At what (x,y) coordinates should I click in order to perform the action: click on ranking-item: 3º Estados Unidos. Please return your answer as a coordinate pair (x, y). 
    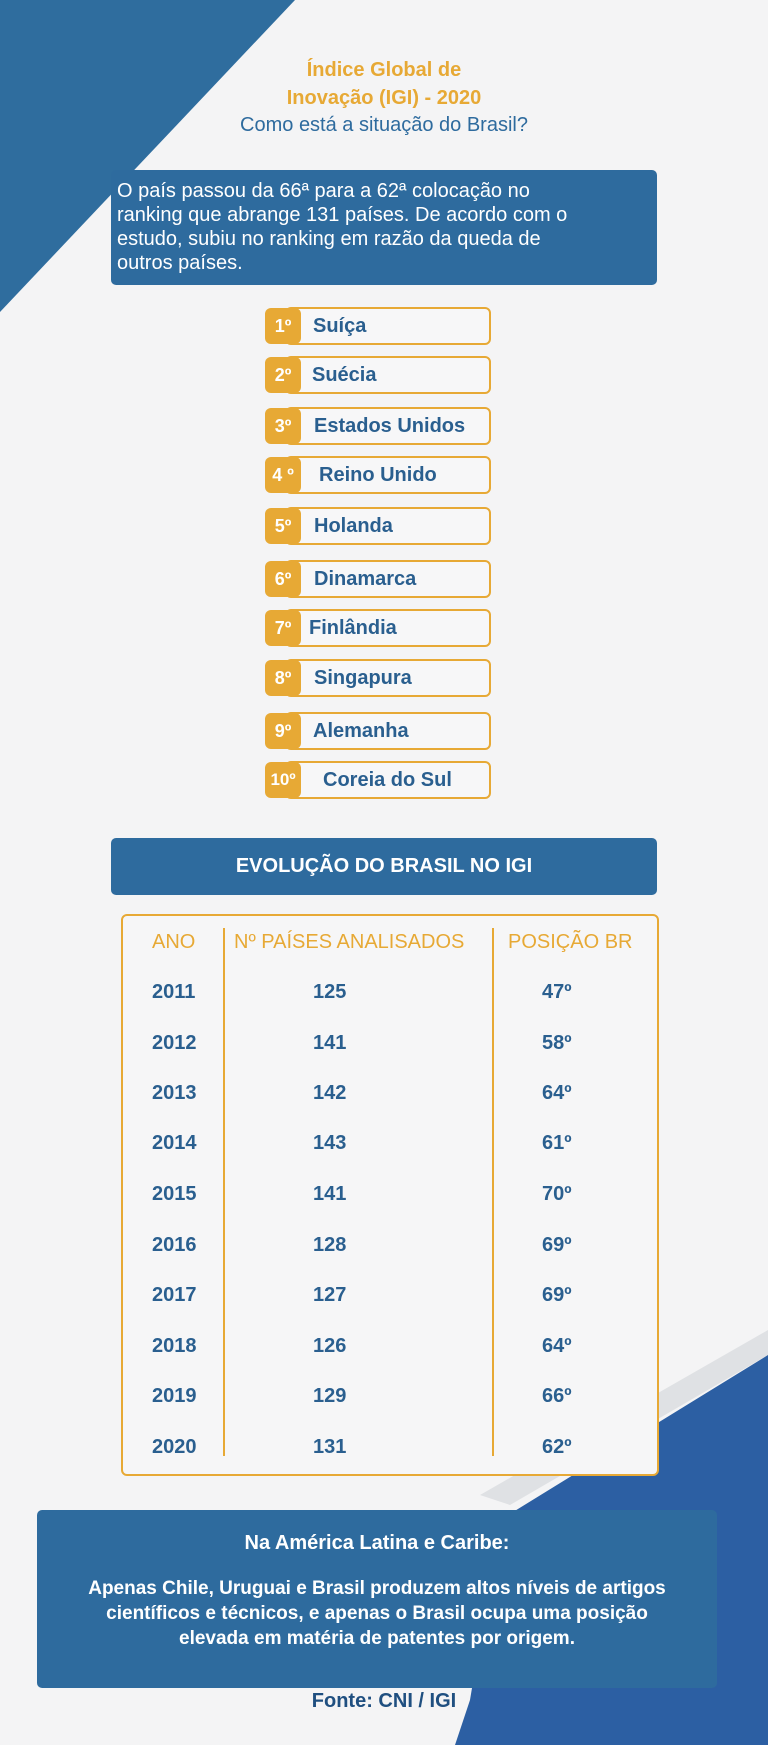
    Looking at the image, I should click on (378, 426).